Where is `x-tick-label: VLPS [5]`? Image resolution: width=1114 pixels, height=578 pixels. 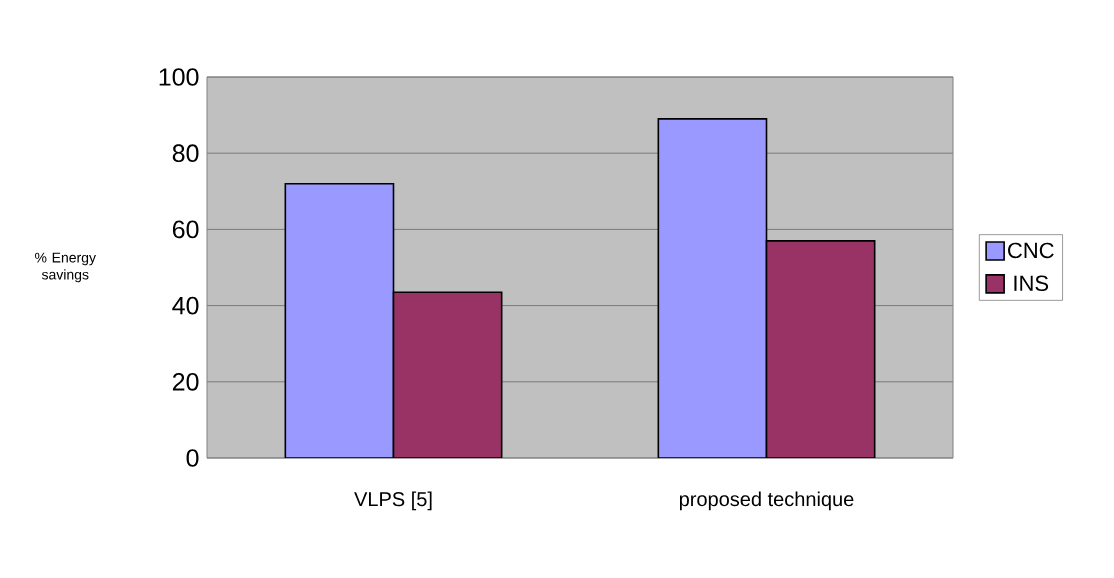
x-tick-label: VLPS [5] is located at coordinates (393, 501).